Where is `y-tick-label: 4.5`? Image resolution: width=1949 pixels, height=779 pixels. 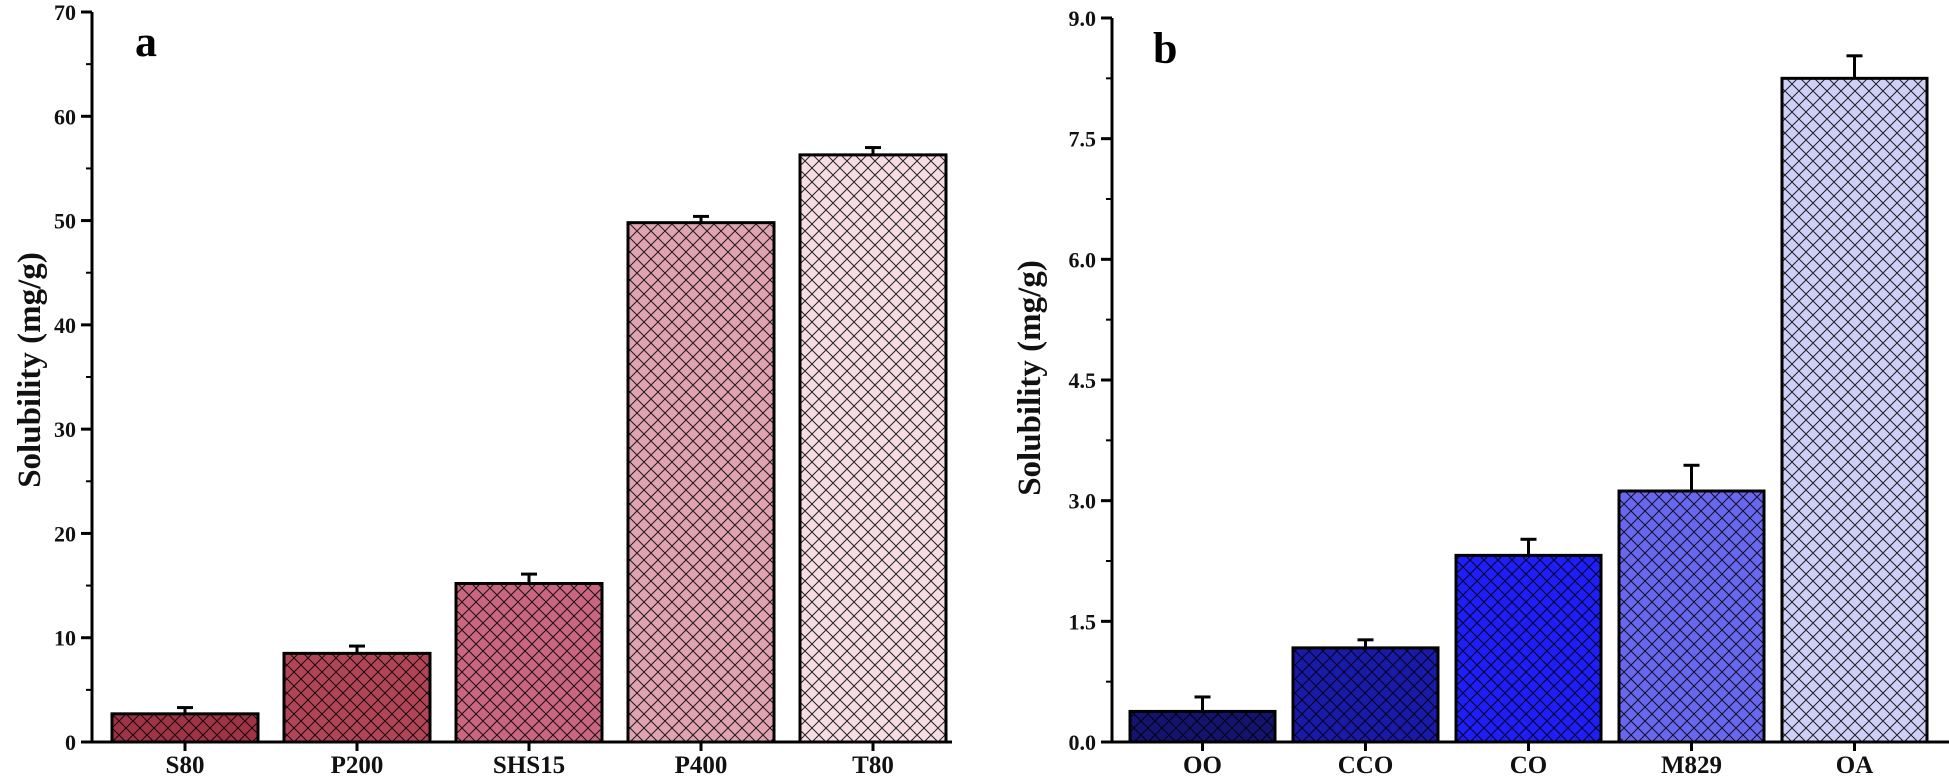
y-tick-label: 4.5 is located at coordinates (1083, 380).